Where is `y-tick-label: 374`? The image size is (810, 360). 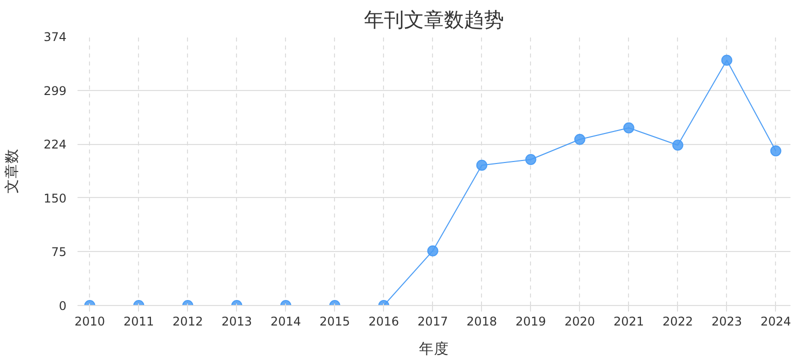
y-tick-label: 374 is located at coordinates (55, 37).